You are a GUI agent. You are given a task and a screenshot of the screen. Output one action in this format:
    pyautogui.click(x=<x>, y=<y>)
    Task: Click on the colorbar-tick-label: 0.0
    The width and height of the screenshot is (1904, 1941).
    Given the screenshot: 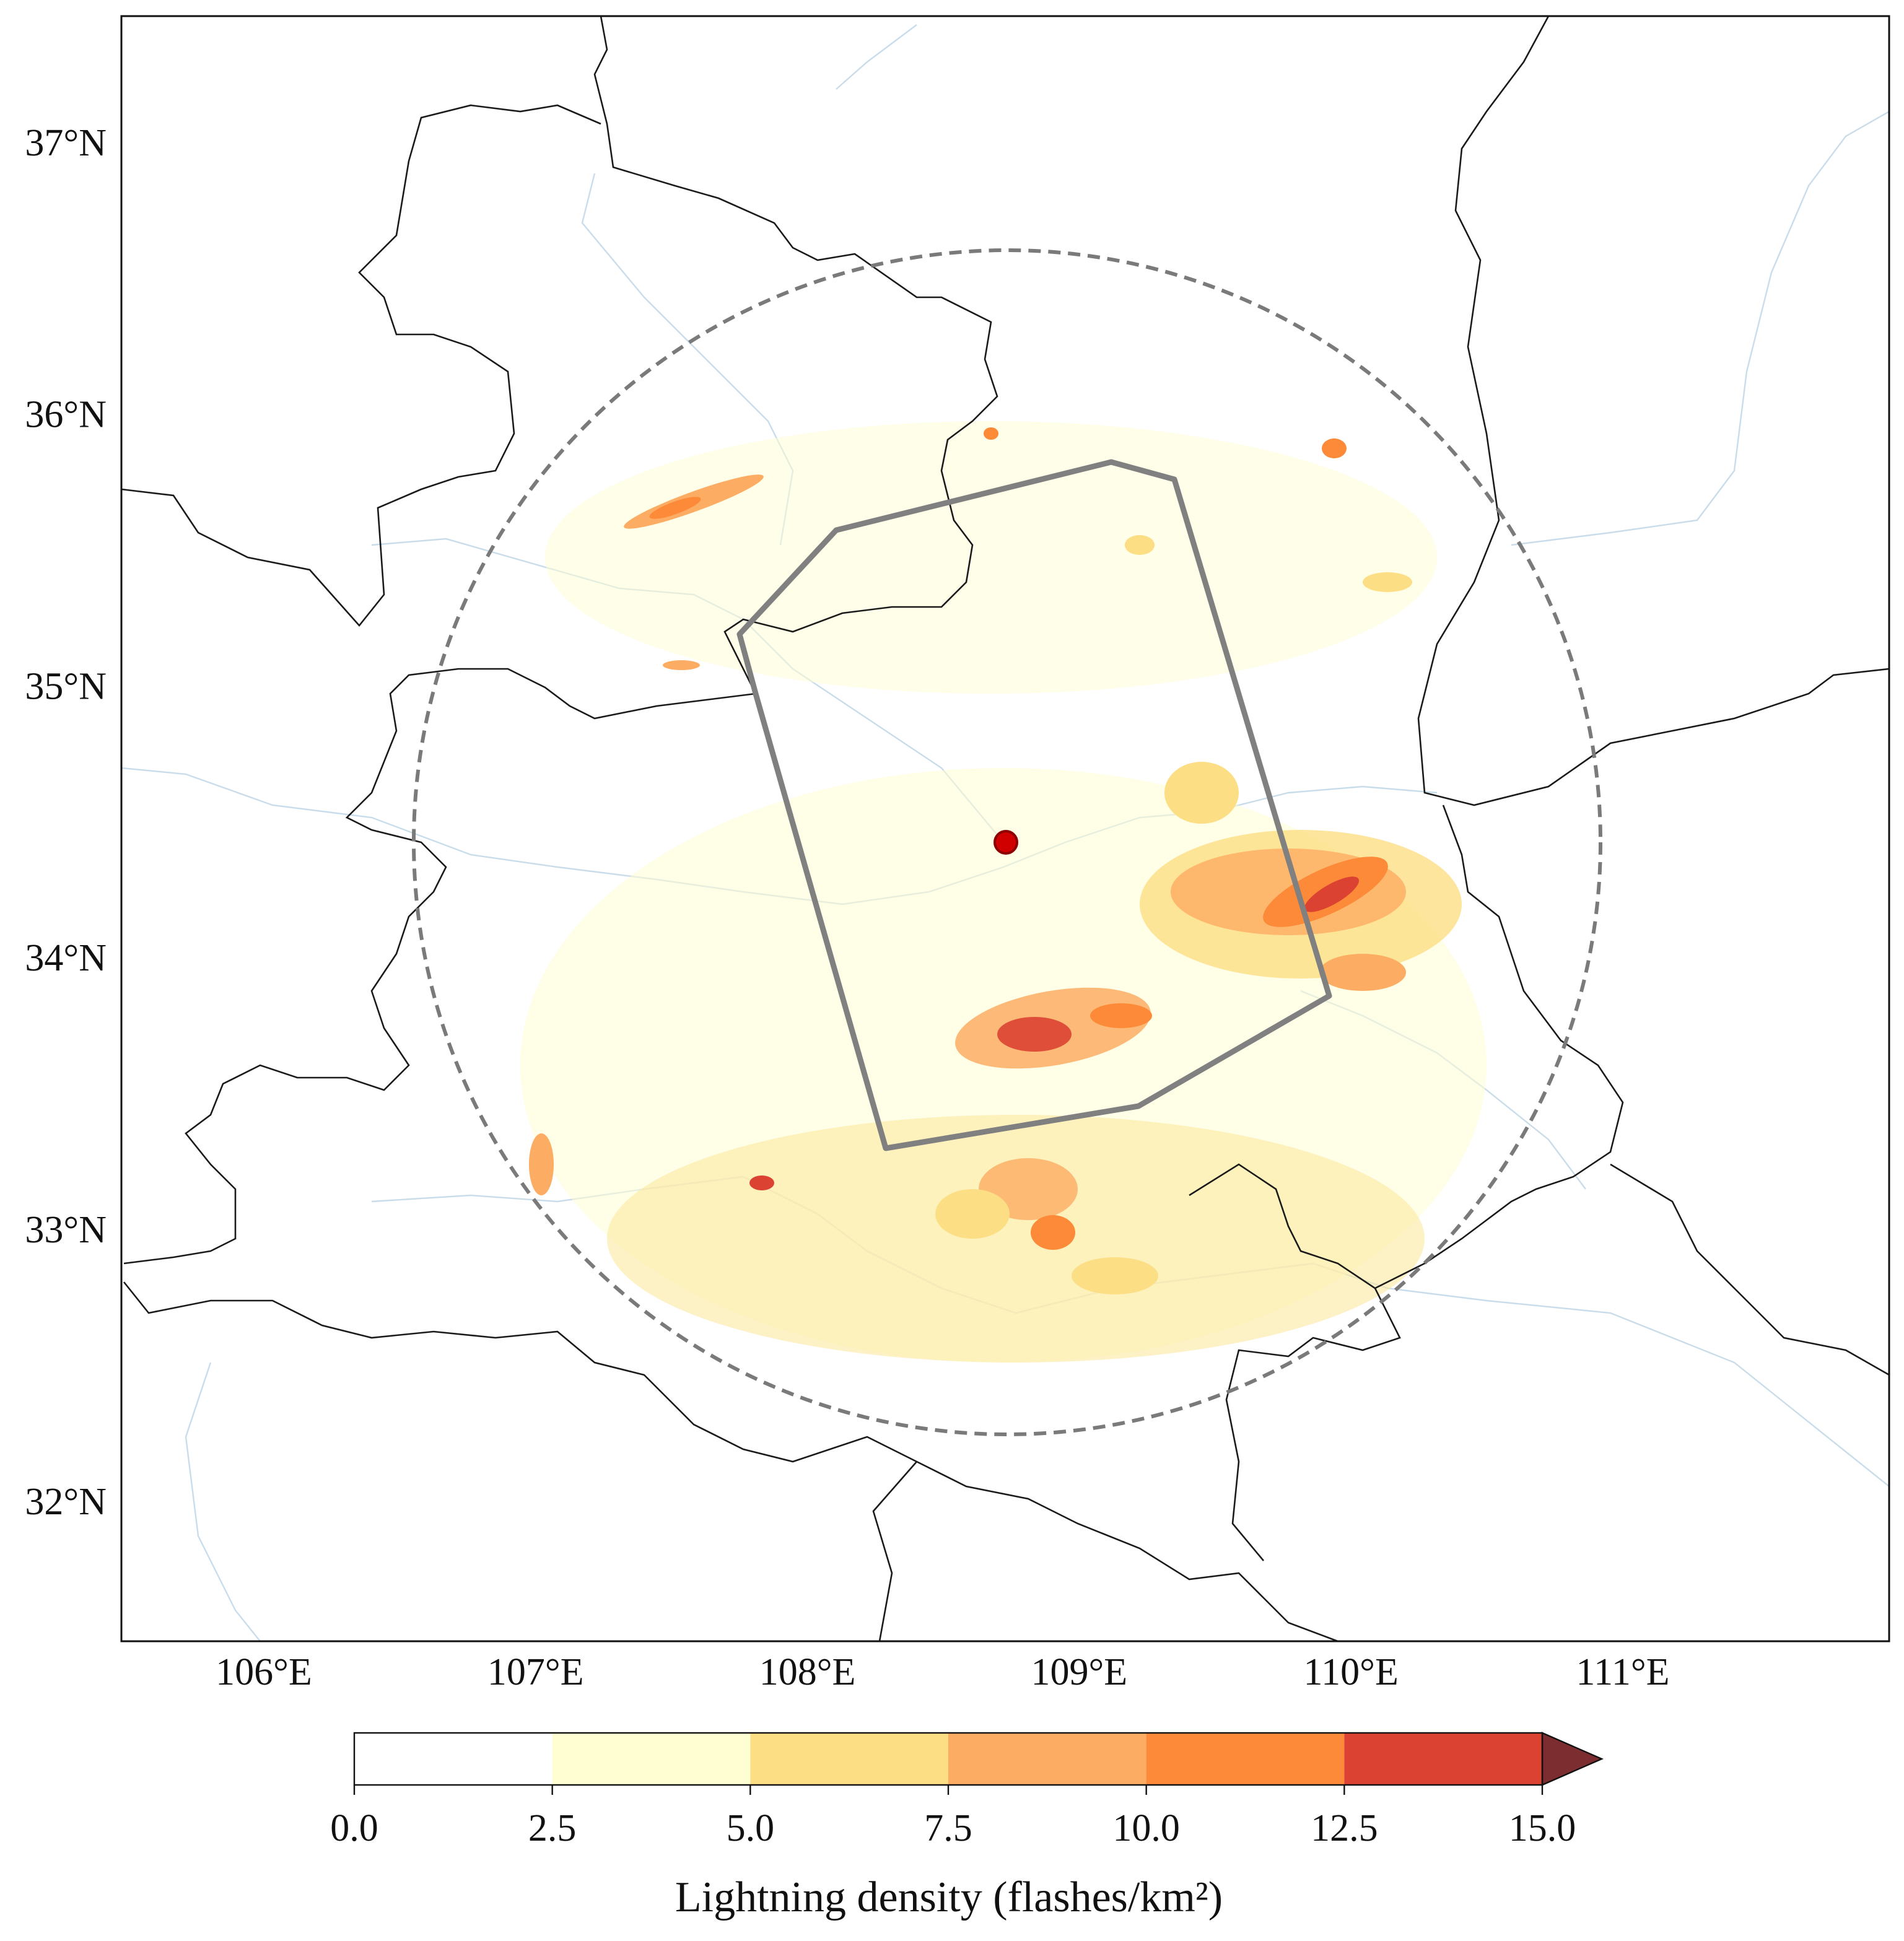 What is the action you would take?
    pyautogui.click(x=354, y=1828)
    